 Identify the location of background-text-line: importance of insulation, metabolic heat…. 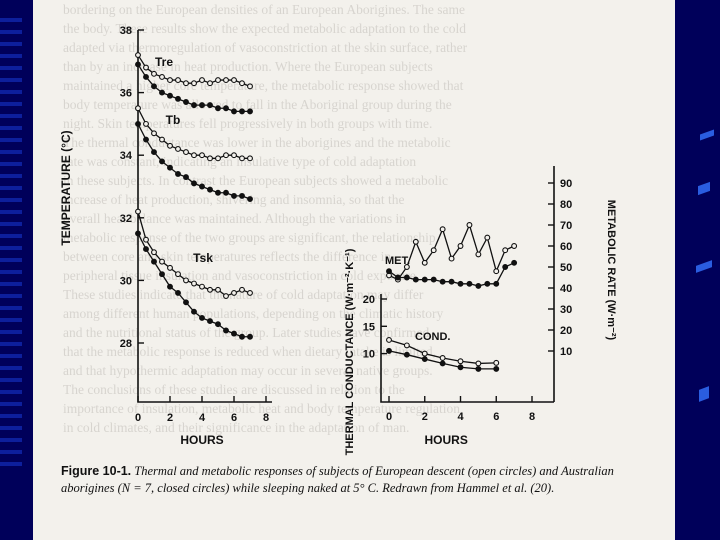
(261, 408).